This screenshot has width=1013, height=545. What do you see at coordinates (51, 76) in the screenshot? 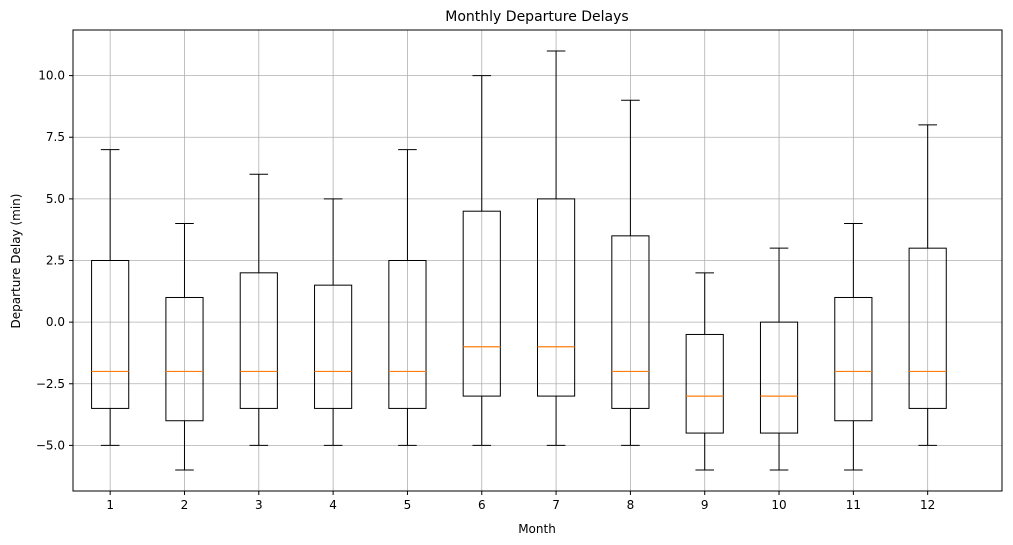
I see `y-tick-label: 10.0` at bounding box center [51, 76].